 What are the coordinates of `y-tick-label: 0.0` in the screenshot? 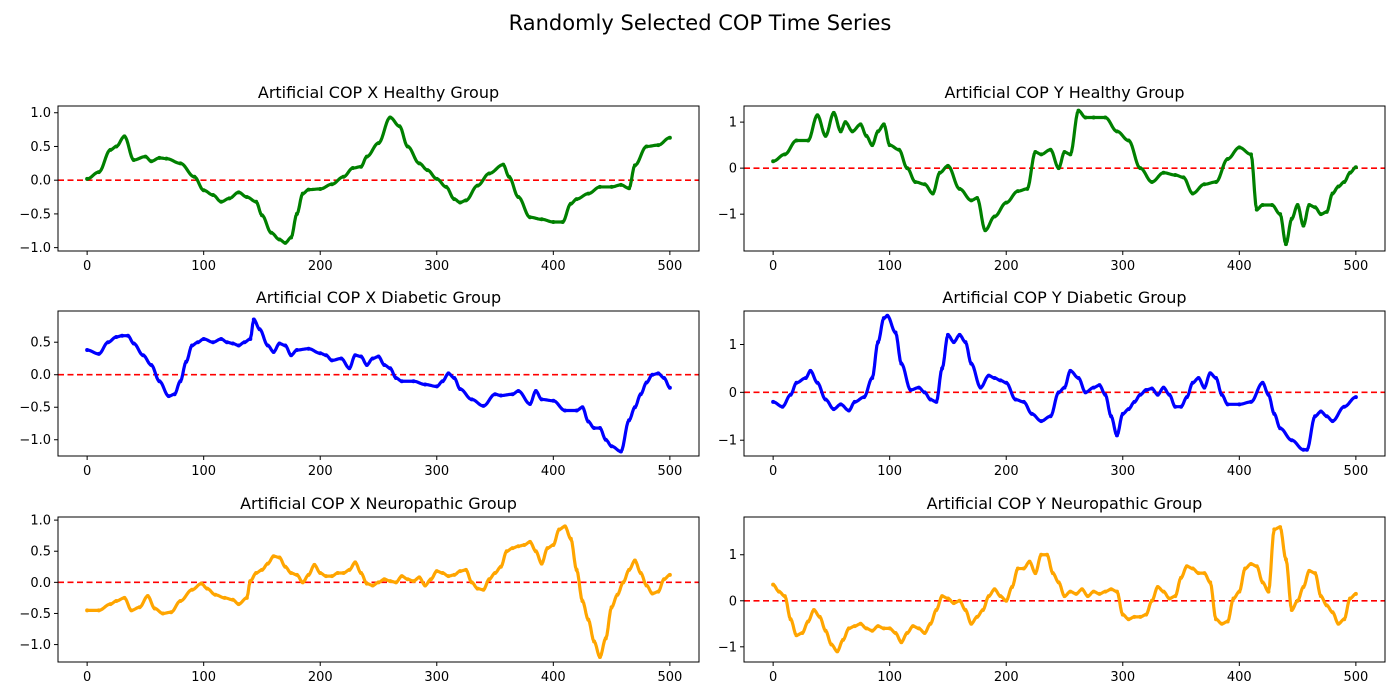 It's located at (40, 181).